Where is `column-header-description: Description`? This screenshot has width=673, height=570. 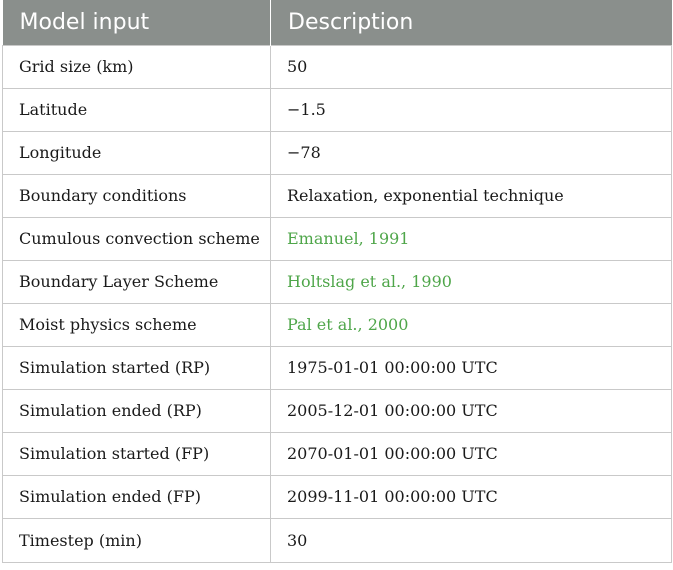
column-header-description: Description is located at coordinates (471, 22).